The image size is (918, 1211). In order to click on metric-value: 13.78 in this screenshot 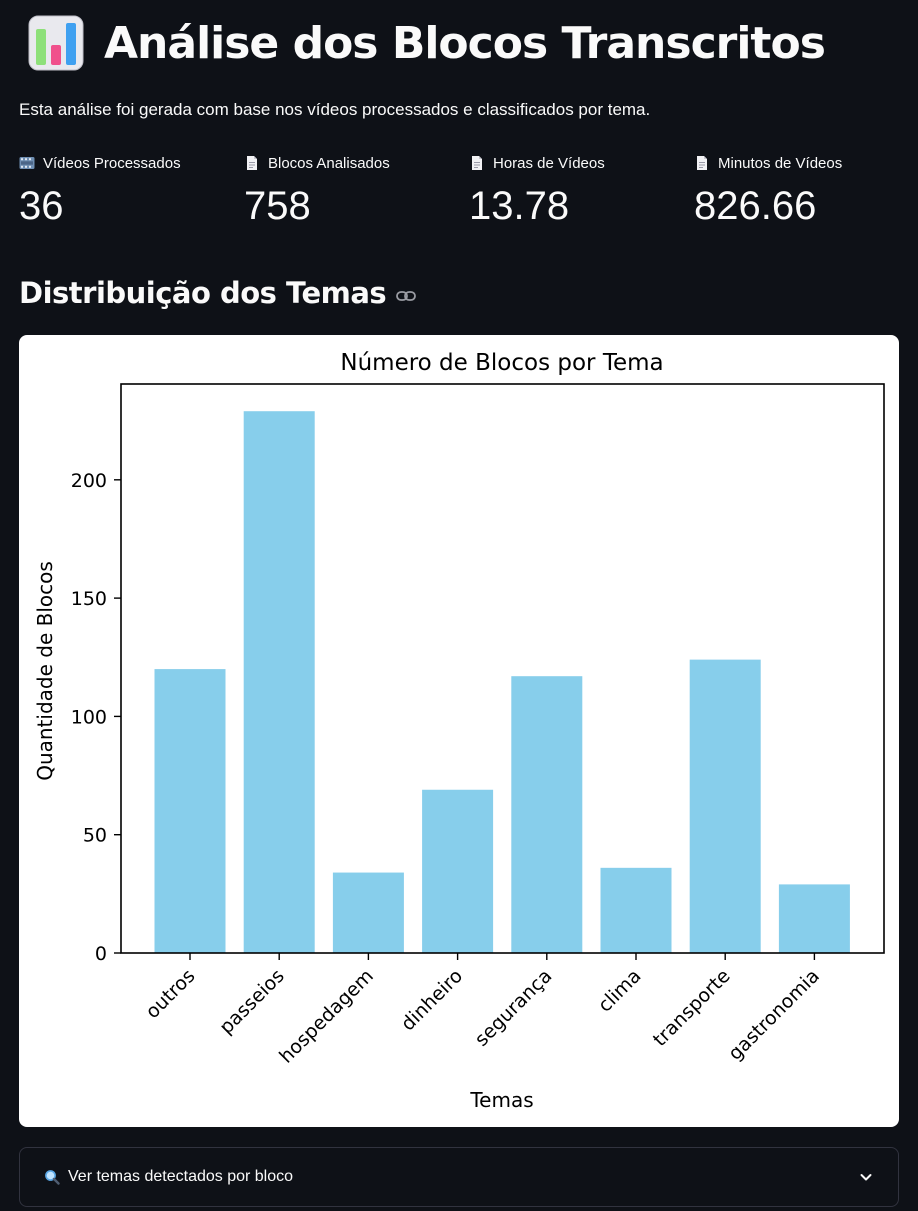, I will do `click(519, 206)`.